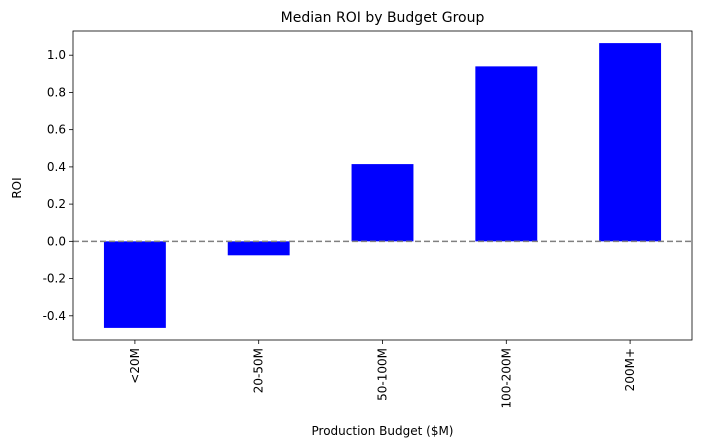 Image resolution: width=703 pixels, height=447 pixels. Describe the element at coordinates (135, 366) in the screenshot. I see `x-tick-label: <20M` at that location.